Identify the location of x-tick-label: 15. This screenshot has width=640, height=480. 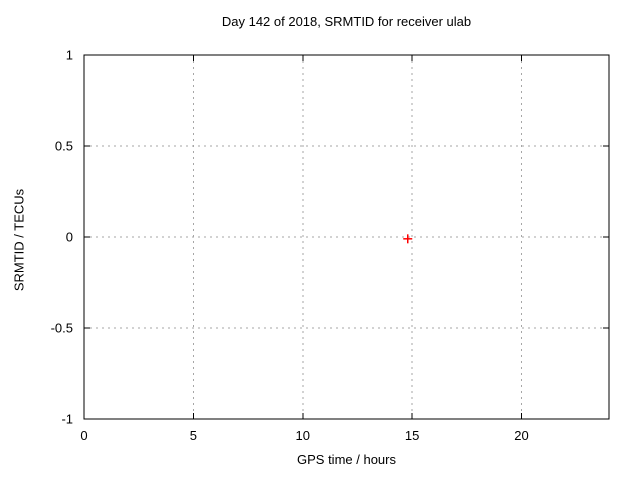
(412, 435).